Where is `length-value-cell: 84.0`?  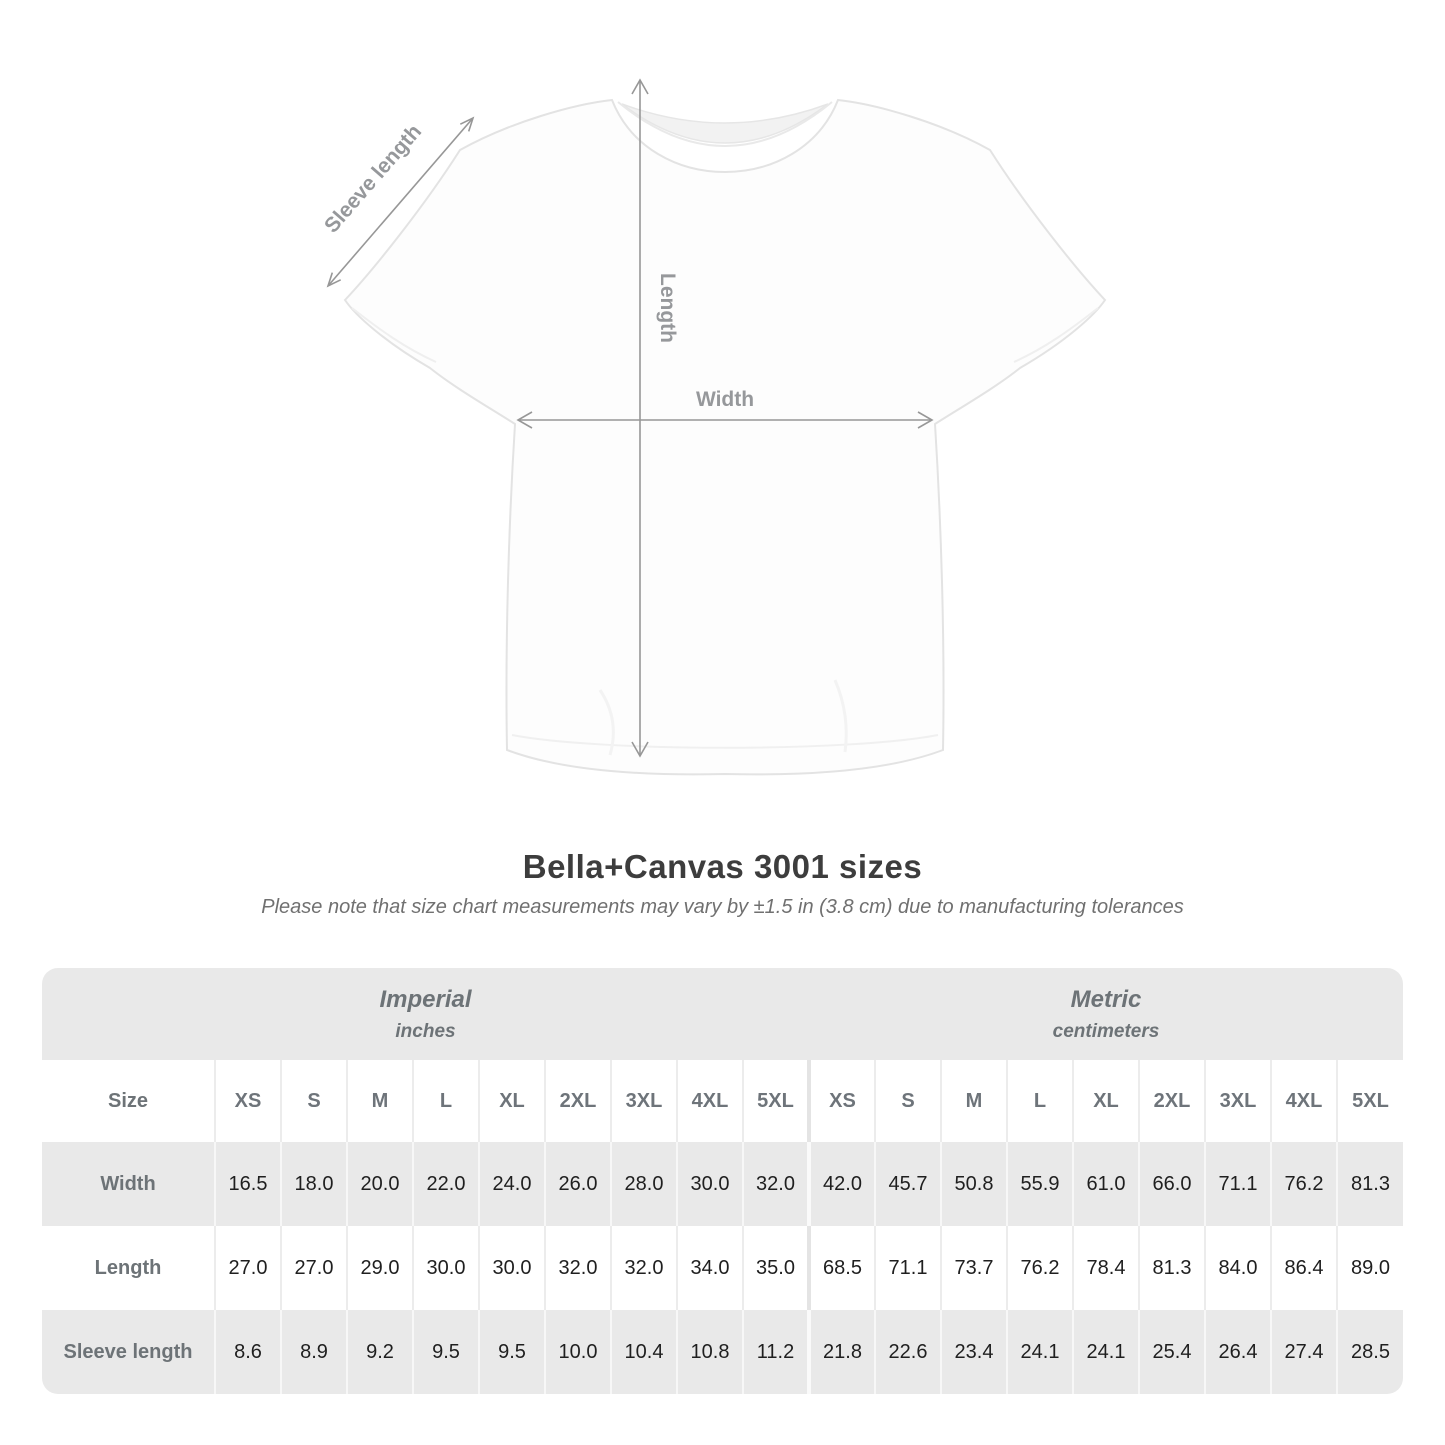
length-value-cell: 84.0 is located at coordinates (1237, 1268).